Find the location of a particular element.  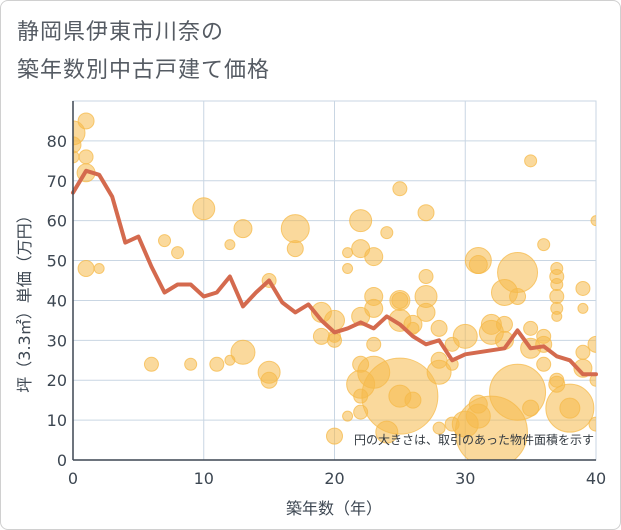

x-axis-label: 築年数（年） is located at coordinates (334, 508).